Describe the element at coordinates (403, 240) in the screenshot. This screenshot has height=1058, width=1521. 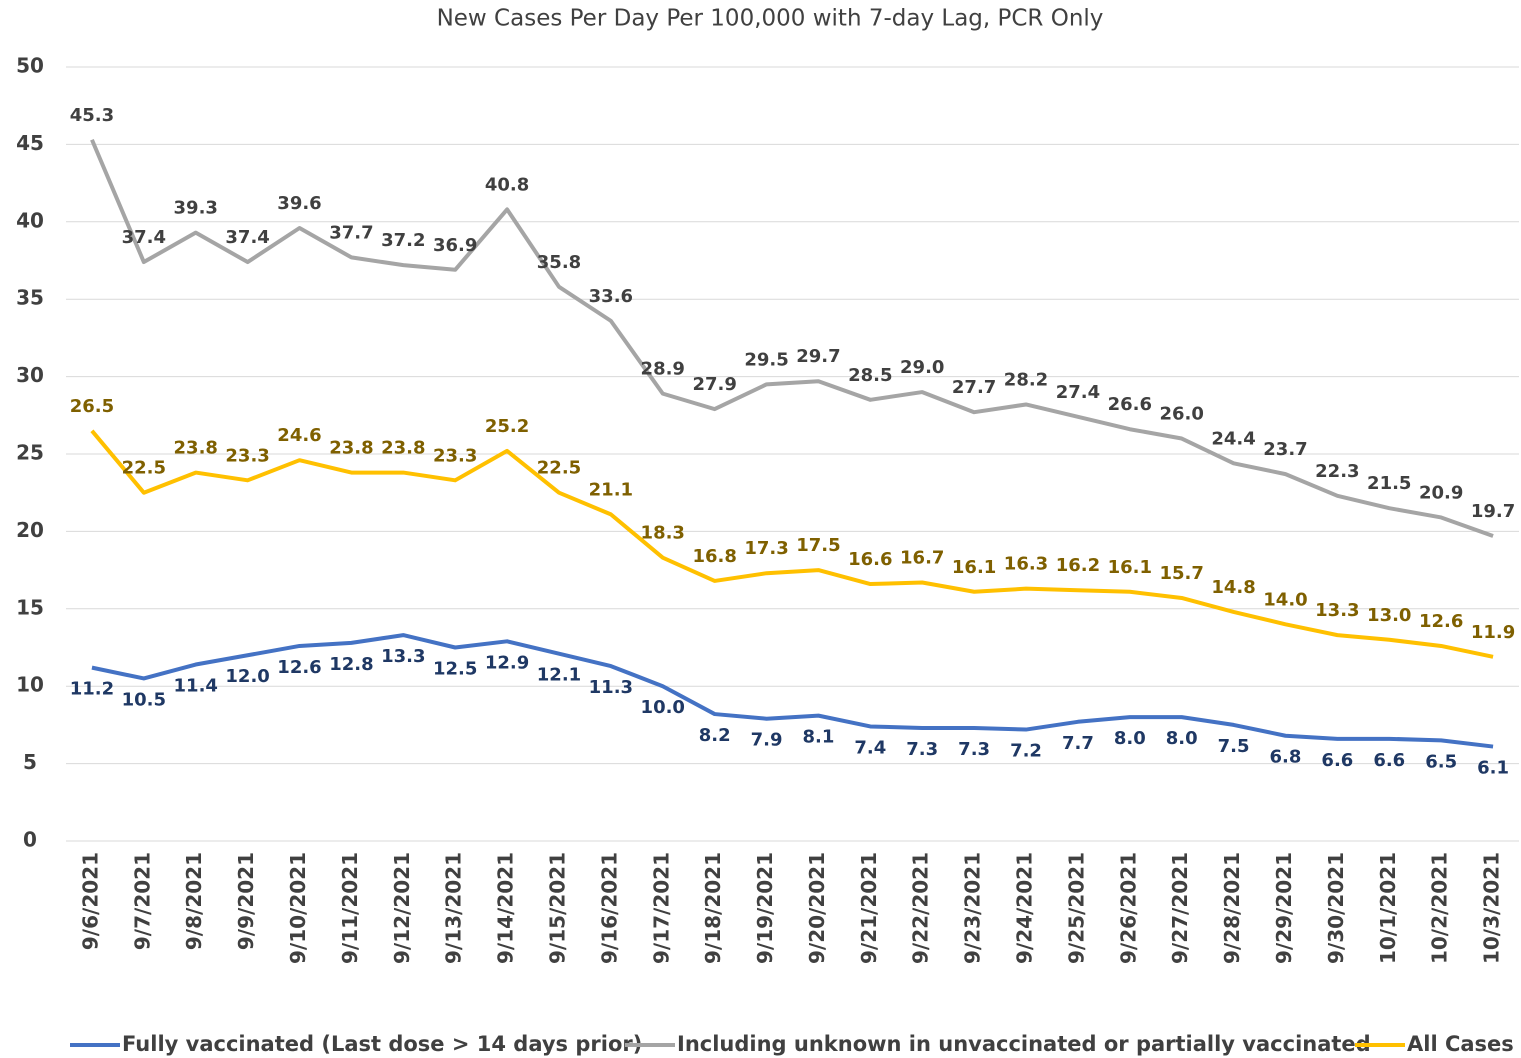
I see `data-label: 37.2` at that location.